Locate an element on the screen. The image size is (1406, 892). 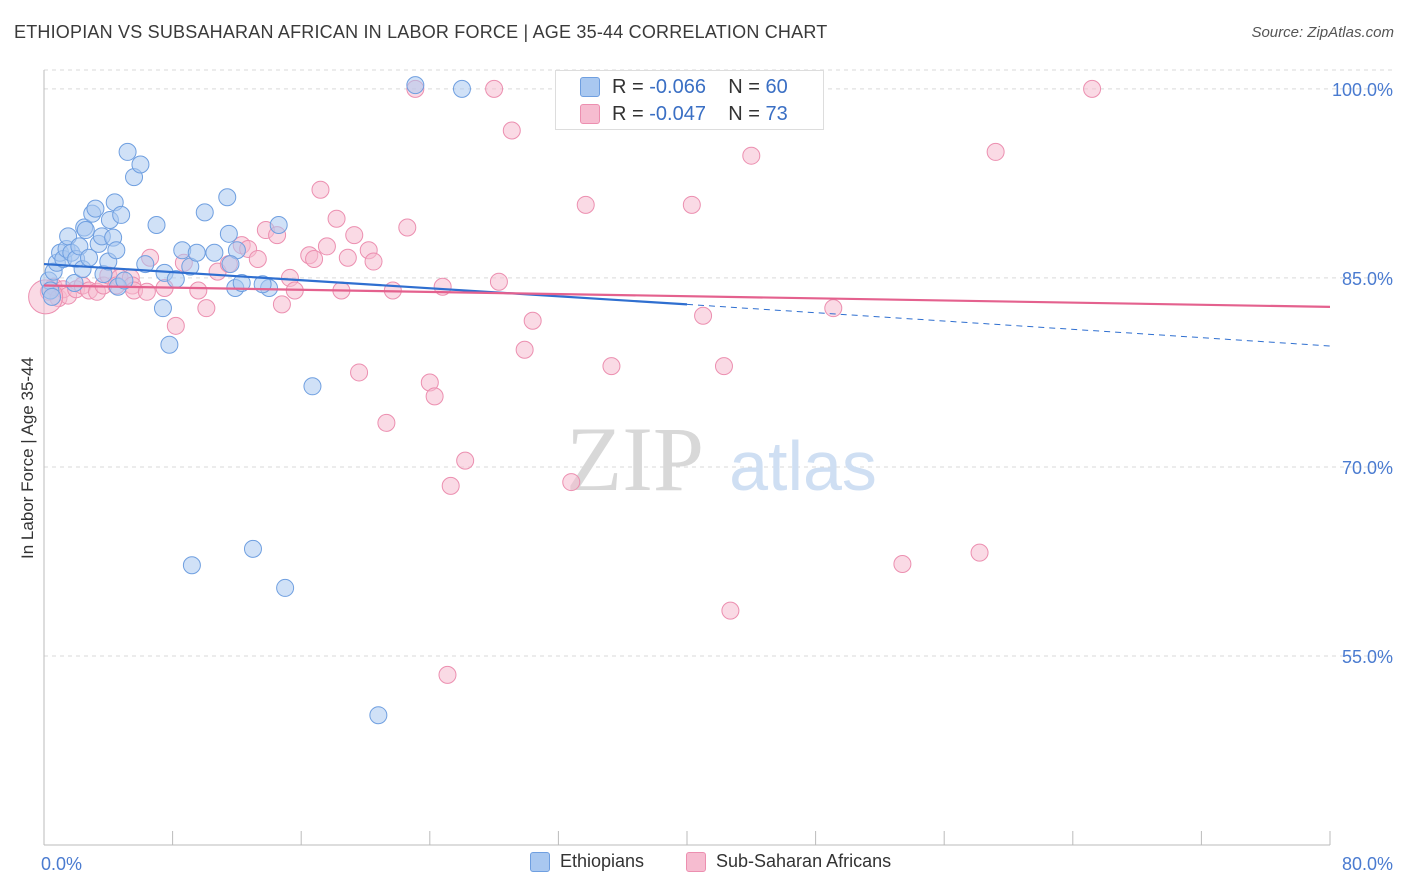
correlation-legend: R = -0.066 N = 60 R = -0.047 N = 73 is located at coordinates (689, 100).